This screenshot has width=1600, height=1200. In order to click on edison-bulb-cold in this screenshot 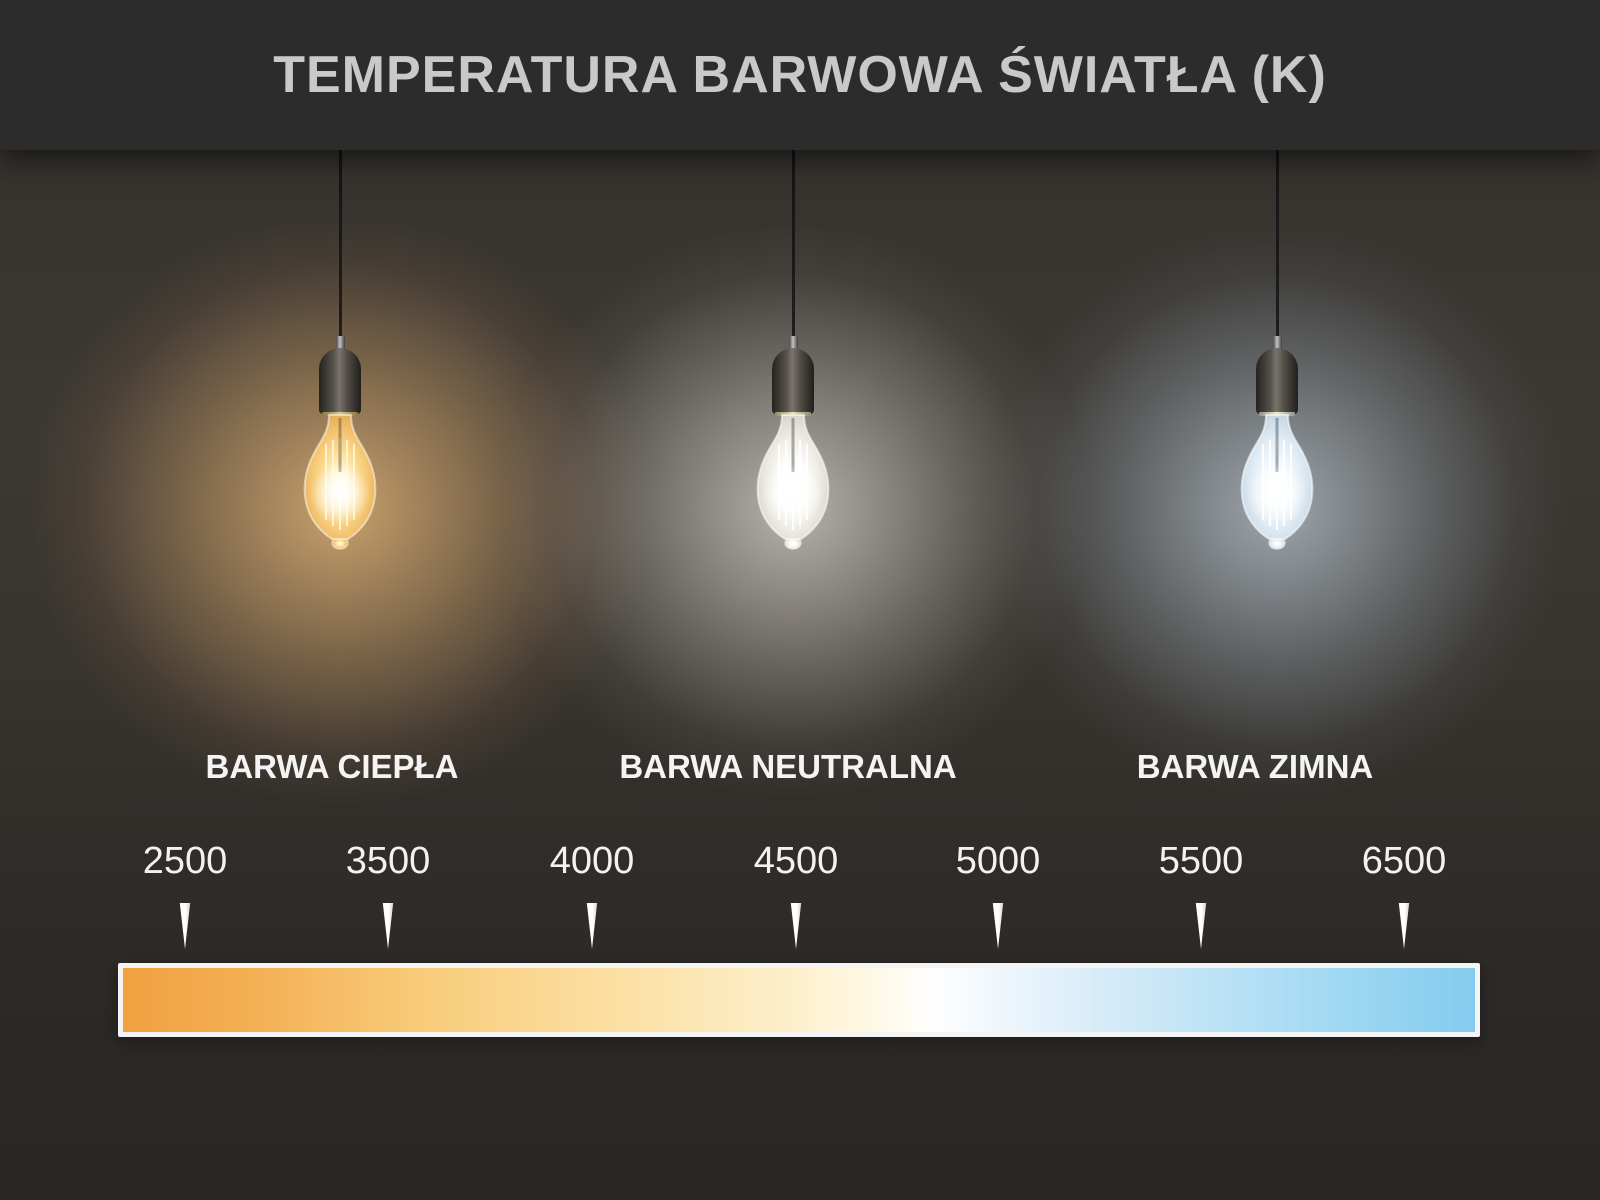, I will do `click(1277, 482)`.